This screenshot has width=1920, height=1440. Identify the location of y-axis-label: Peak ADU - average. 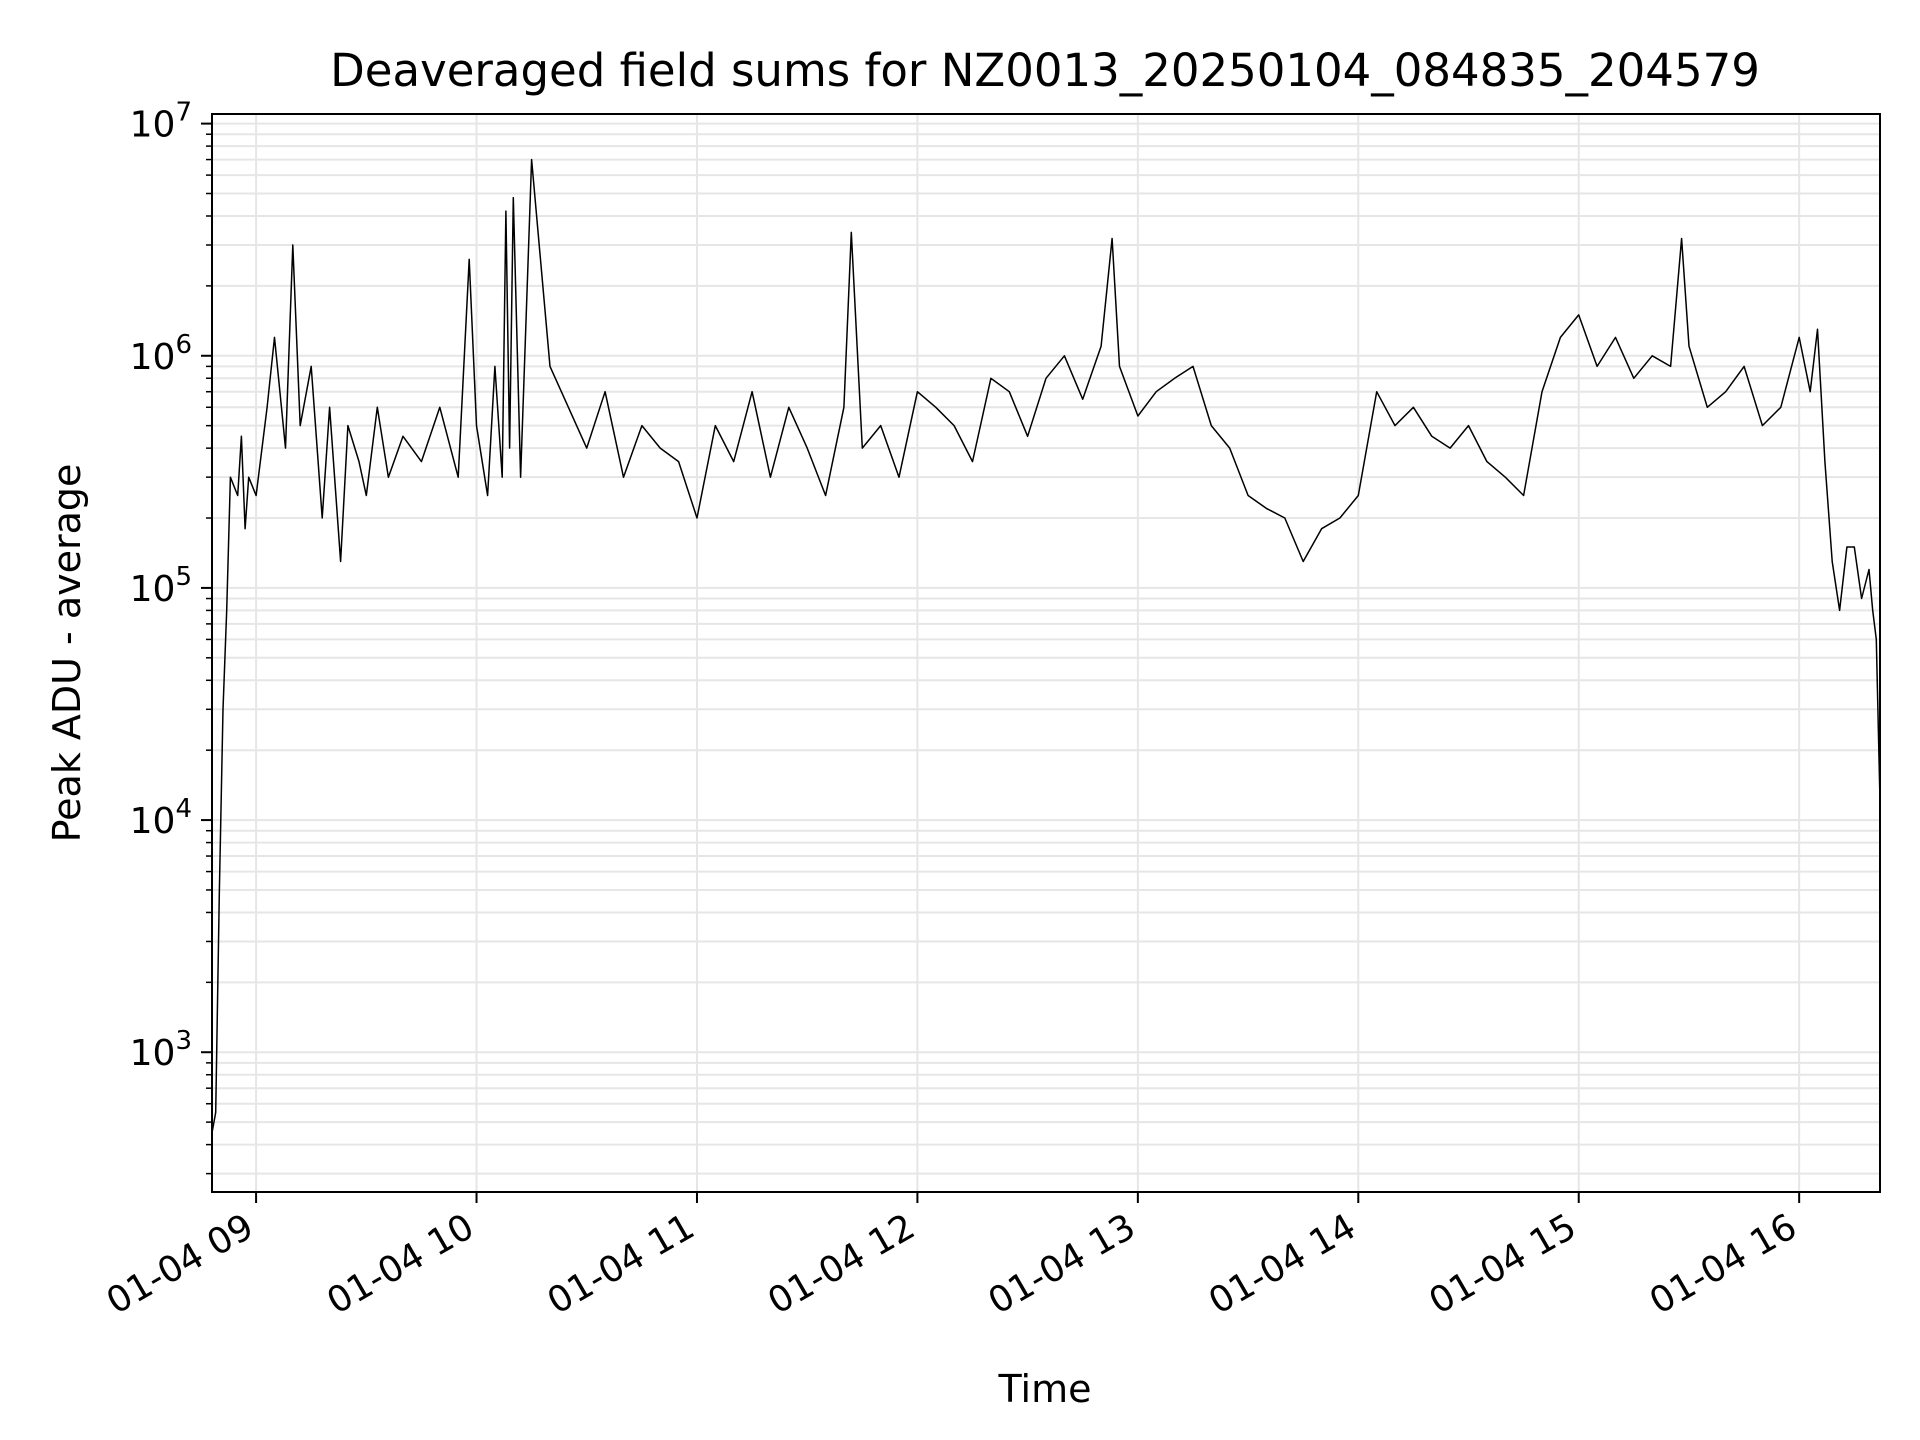
(67, 653).